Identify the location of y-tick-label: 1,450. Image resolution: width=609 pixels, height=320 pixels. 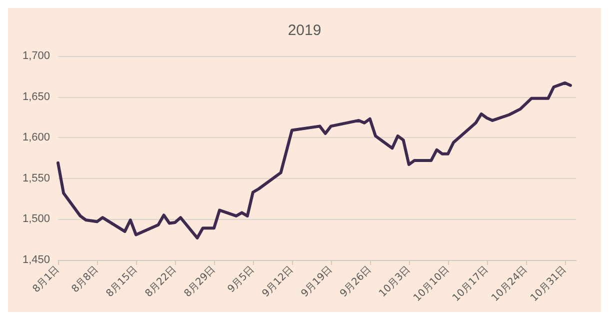
(36, 260).